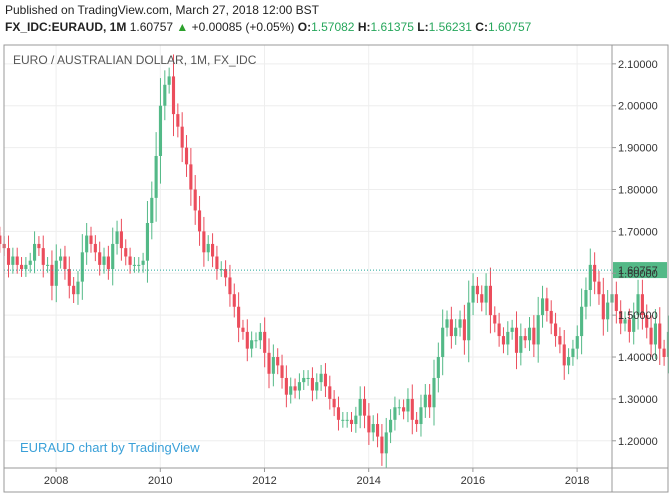 Image resolution: width=669 pixels, height=495 pixels. What do you see at coordinates (364, 27) in the screenshot?
I see `high-label: H:` at bounding box center [364, 27].